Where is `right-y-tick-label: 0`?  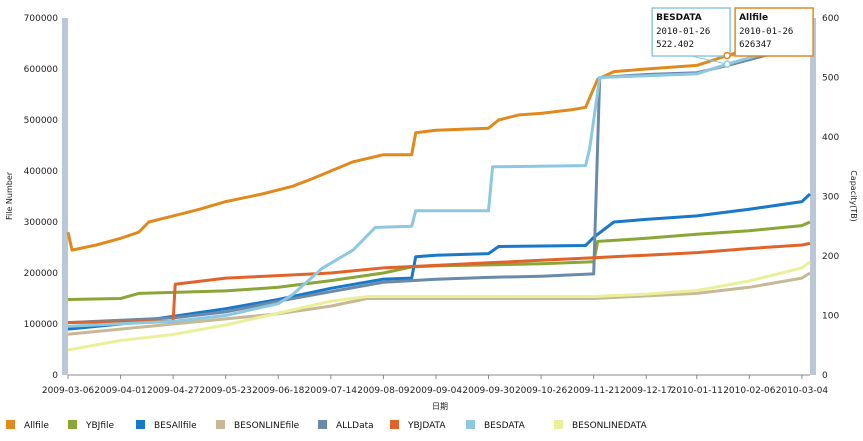
right-y-tick-label: 0 is located at coordinates (825, 376).